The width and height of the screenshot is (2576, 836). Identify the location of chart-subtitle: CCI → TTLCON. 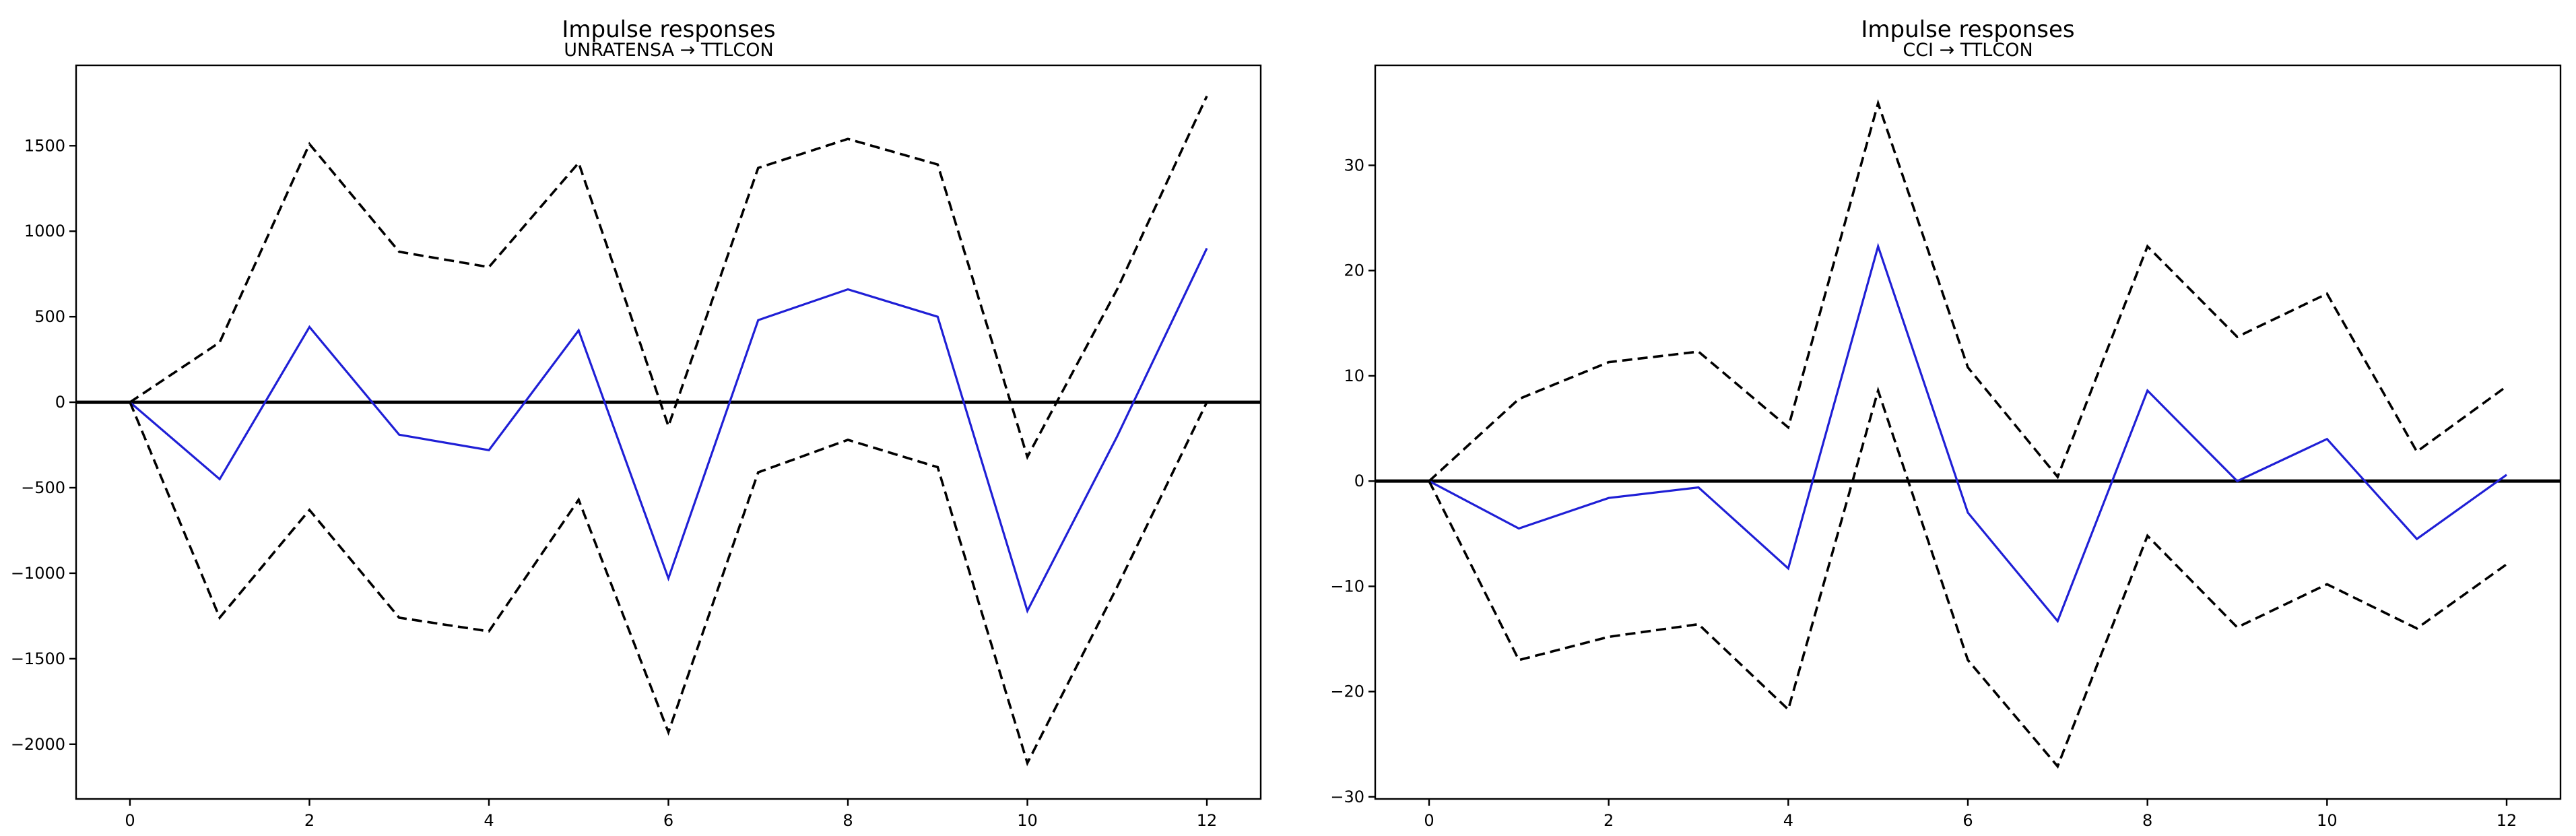
(1968, 50).